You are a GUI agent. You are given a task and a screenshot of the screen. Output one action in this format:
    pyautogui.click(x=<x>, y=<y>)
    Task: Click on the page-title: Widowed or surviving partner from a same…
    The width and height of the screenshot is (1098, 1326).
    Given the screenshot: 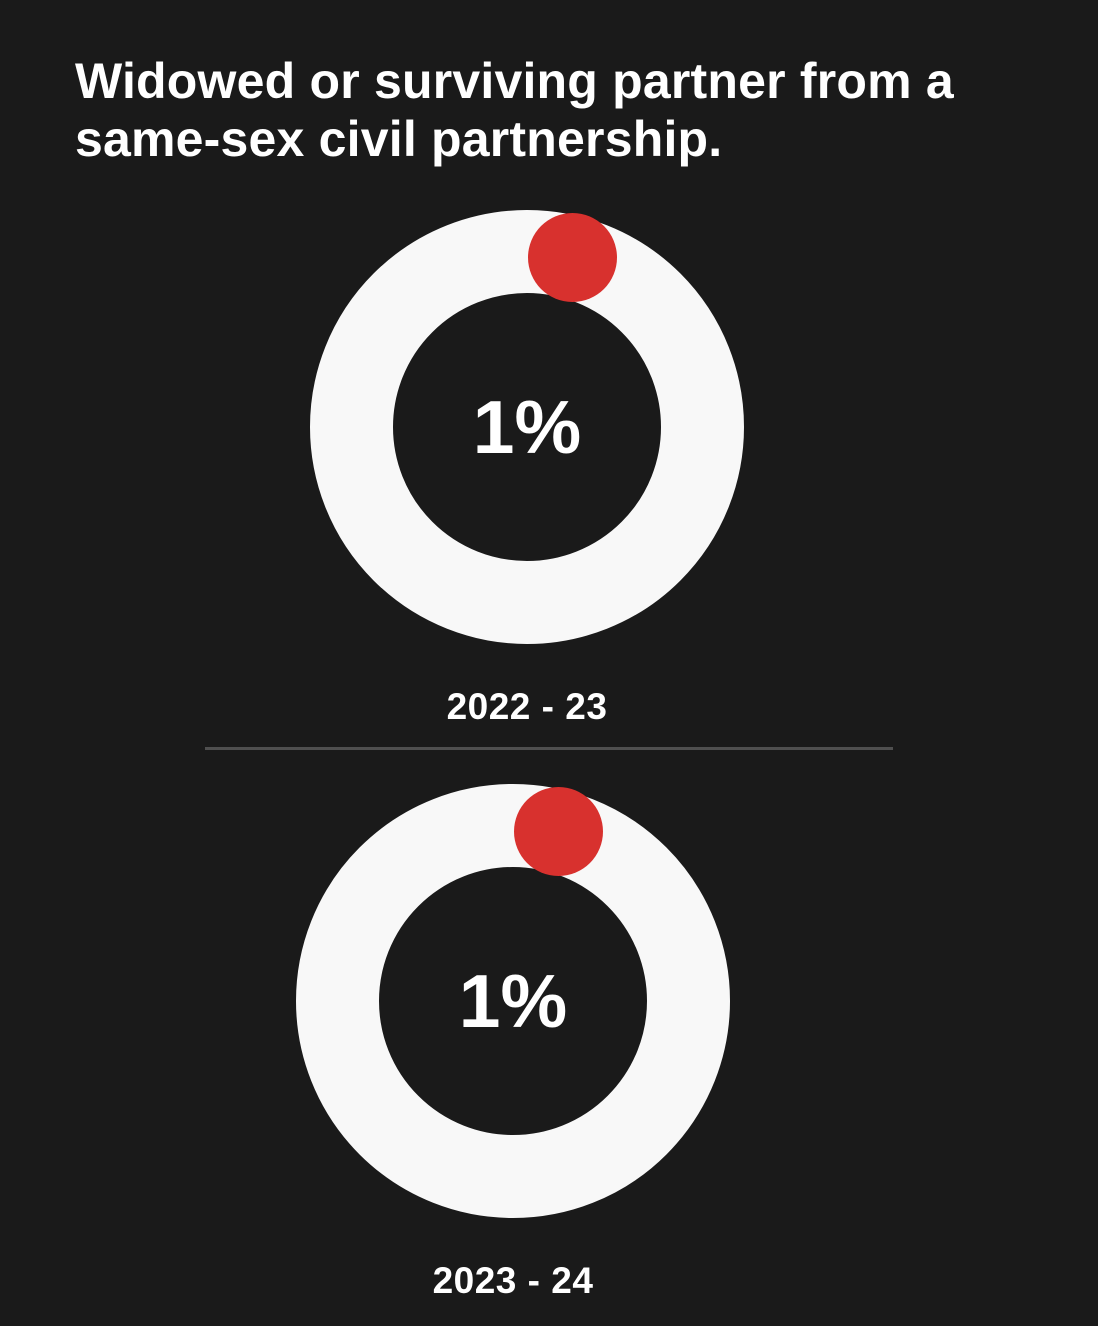 What is the action you would take?
    pyautogui.click(x=514, y=110)
    